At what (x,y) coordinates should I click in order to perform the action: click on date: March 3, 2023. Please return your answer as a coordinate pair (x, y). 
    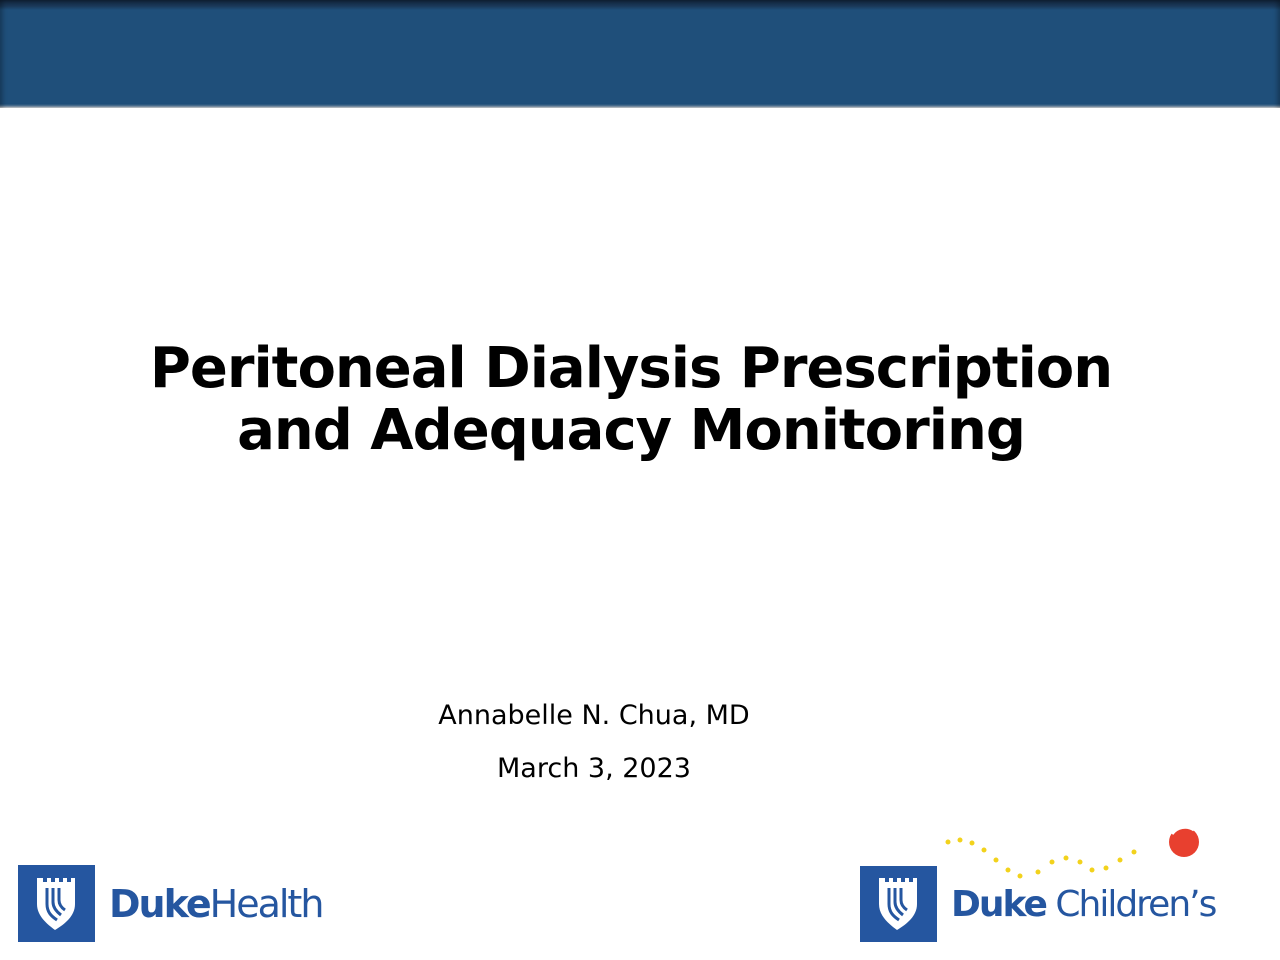
    Looking at the image, I should click on (594, 768).